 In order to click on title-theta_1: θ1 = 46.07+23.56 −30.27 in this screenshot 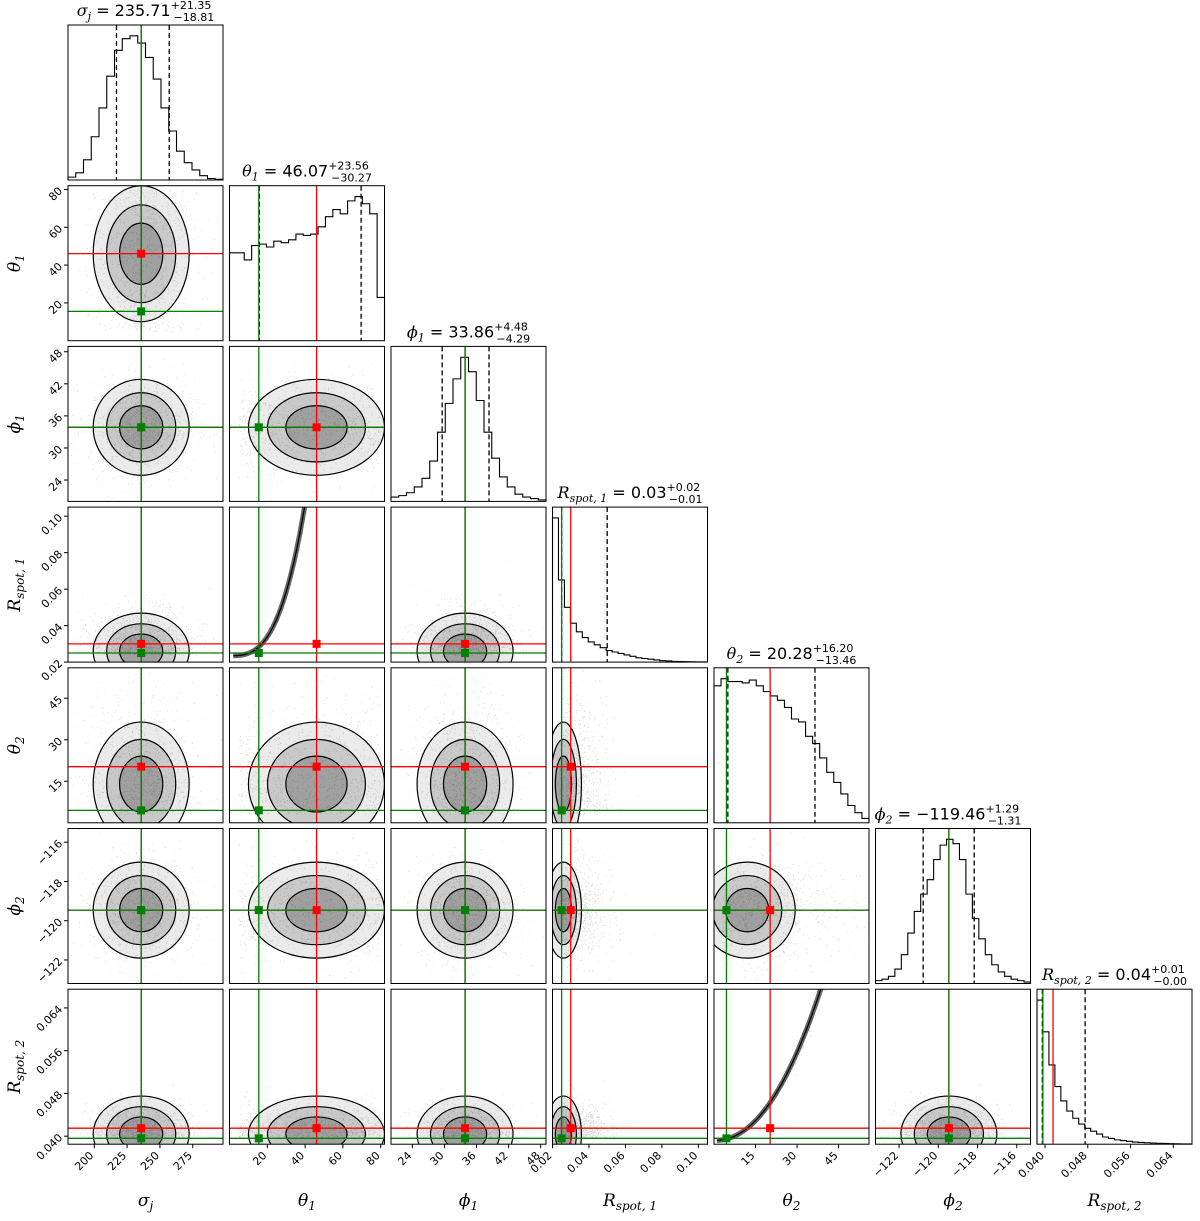, I will do `click(307, 172)`.